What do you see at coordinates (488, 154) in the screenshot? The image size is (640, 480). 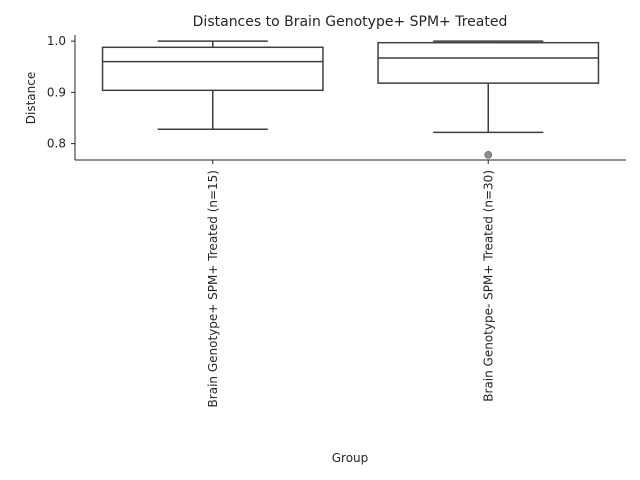 I see `outlier-point` at bounding box center [488, 154].